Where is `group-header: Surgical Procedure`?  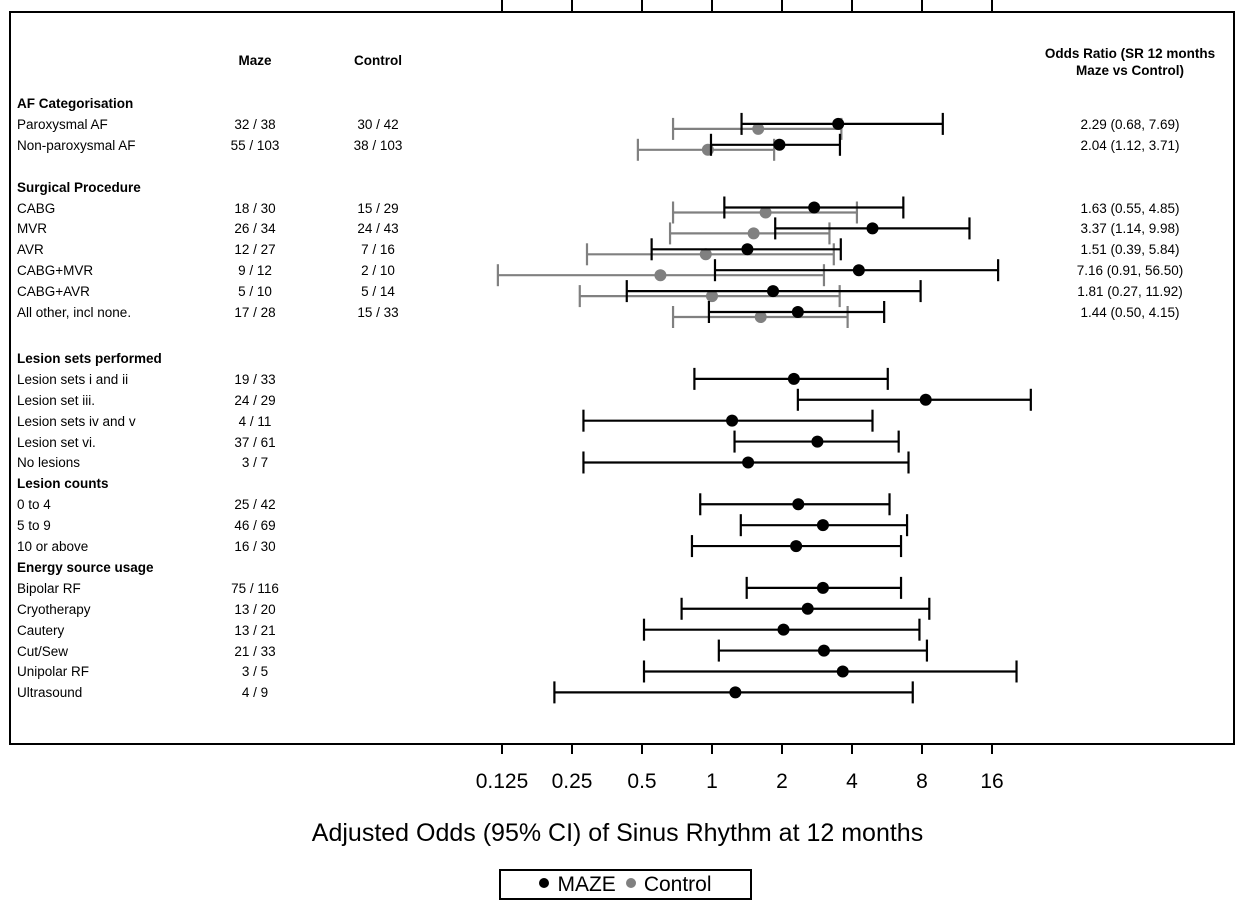
group-header: Surgical Procedure is located at coordinates (79, 187).